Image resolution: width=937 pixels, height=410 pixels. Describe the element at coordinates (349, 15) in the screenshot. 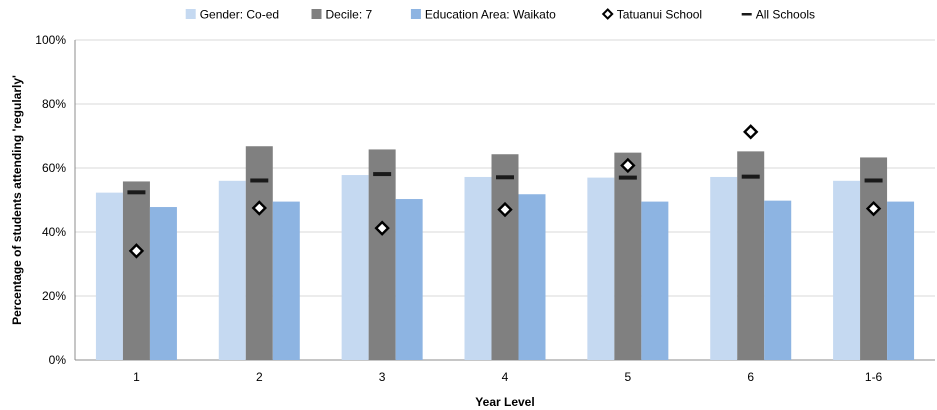

I see `legend-label: Decile: 7` at that location.